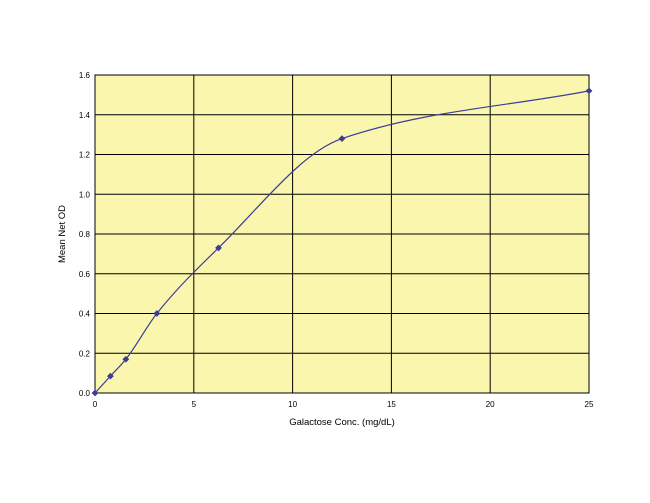 This screenshot has height=503, width=650. What do you see at coordinates (343, 404) in the screenshot?
I see `x-tick-labels: 0 5 10 15 20 25` at bounding box center [343, 404].